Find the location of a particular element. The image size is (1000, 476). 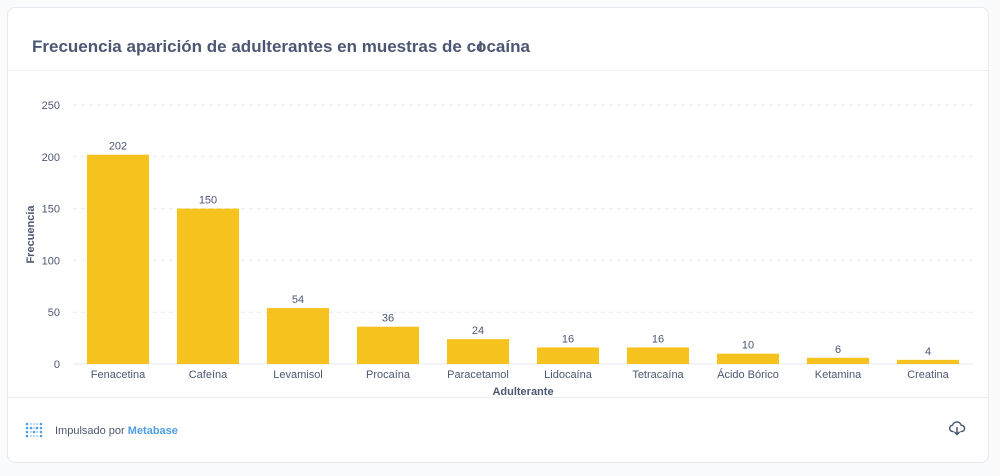

x-tick-label: Procaína is located at coordinates (388, 375).